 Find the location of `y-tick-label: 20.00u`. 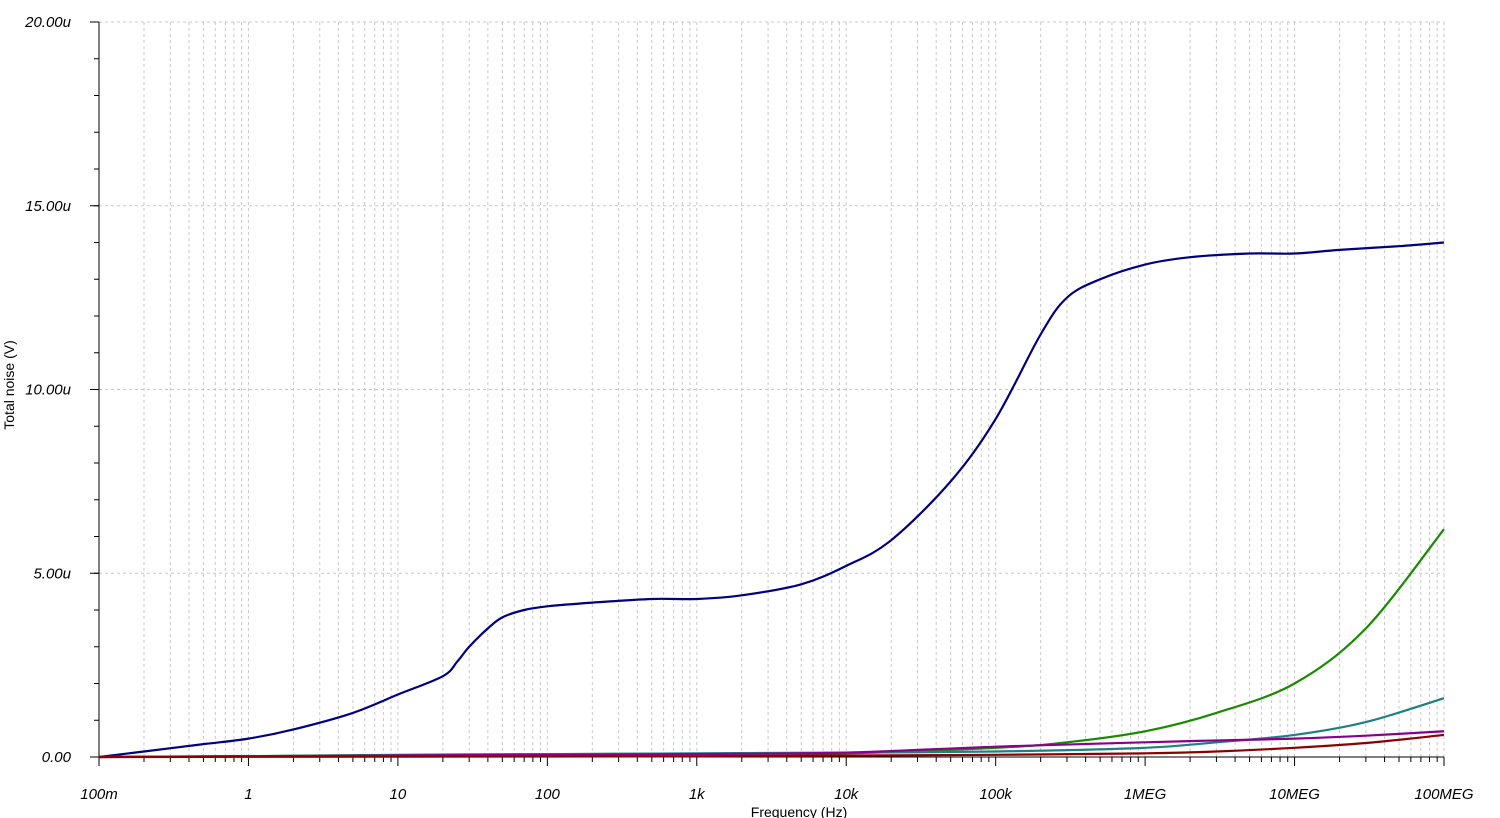

y-tick-label: 20.00u is located at coordinates (48, 22).